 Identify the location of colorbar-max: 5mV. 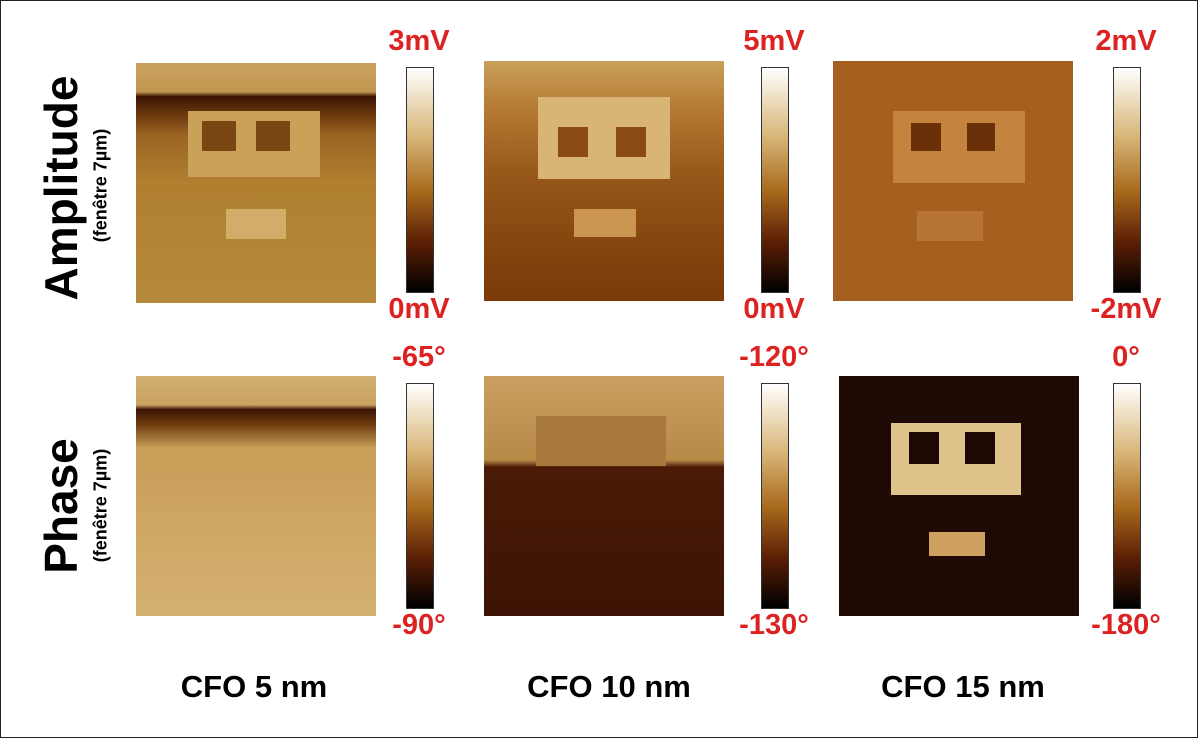
(774, 41).